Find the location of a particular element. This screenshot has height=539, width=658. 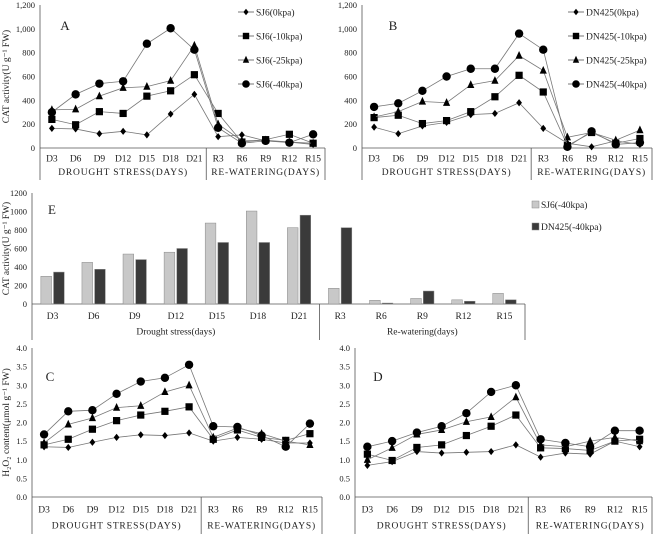

x-tick-label: D15 is located at coordinates (466, 511).